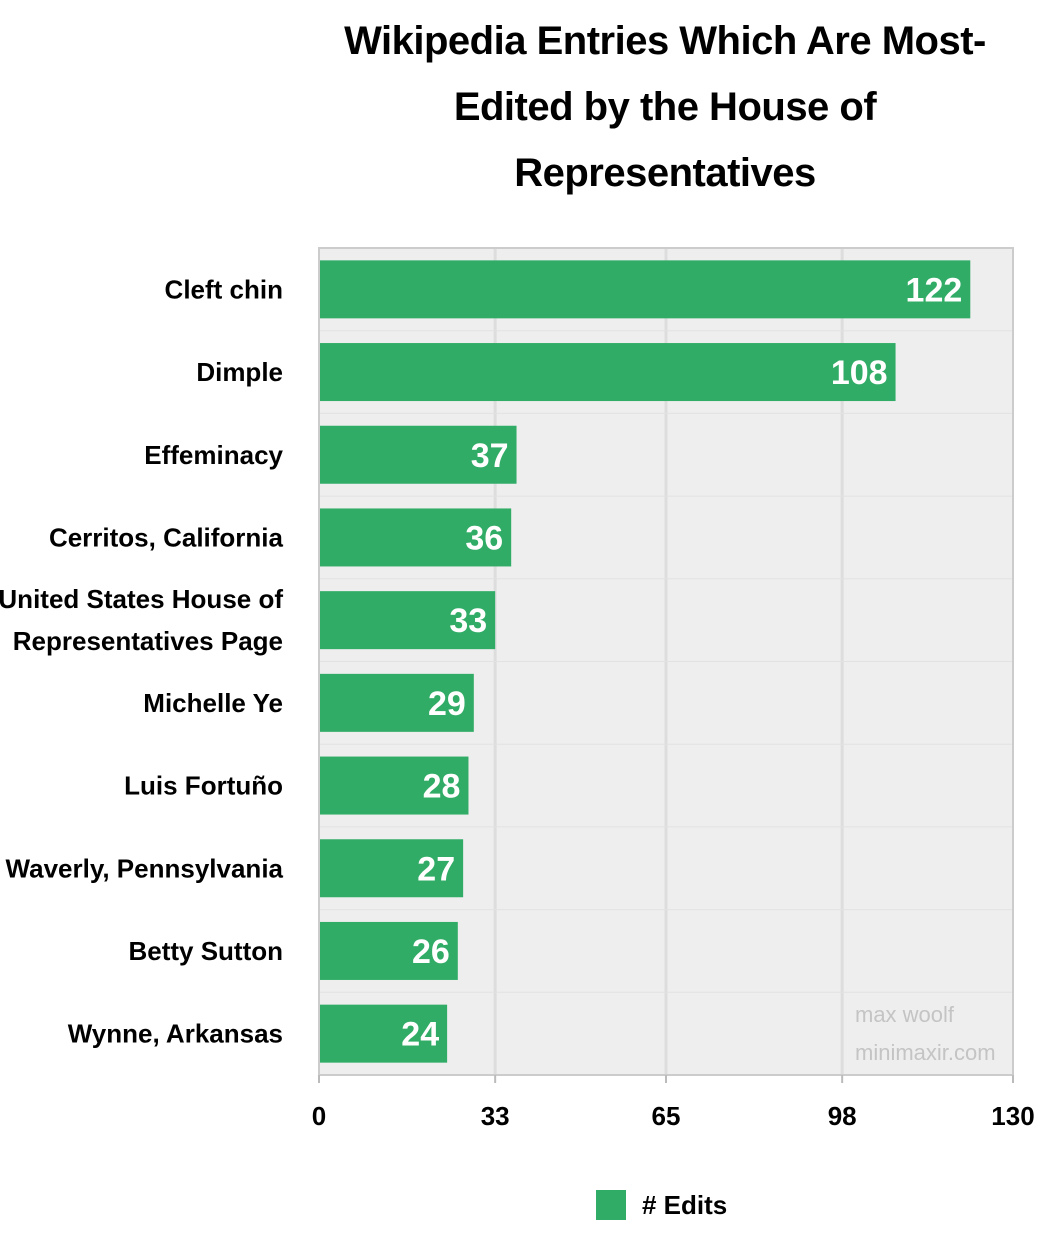 The width and height of the screenshot is (1054, 1246). I want to click on chart-title-line-2: Edited by the House of, so click(665, 107).